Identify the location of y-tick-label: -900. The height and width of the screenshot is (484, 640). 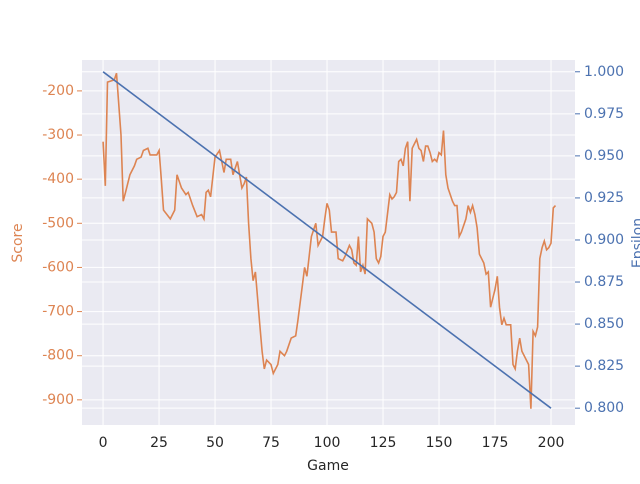
(58, 400).